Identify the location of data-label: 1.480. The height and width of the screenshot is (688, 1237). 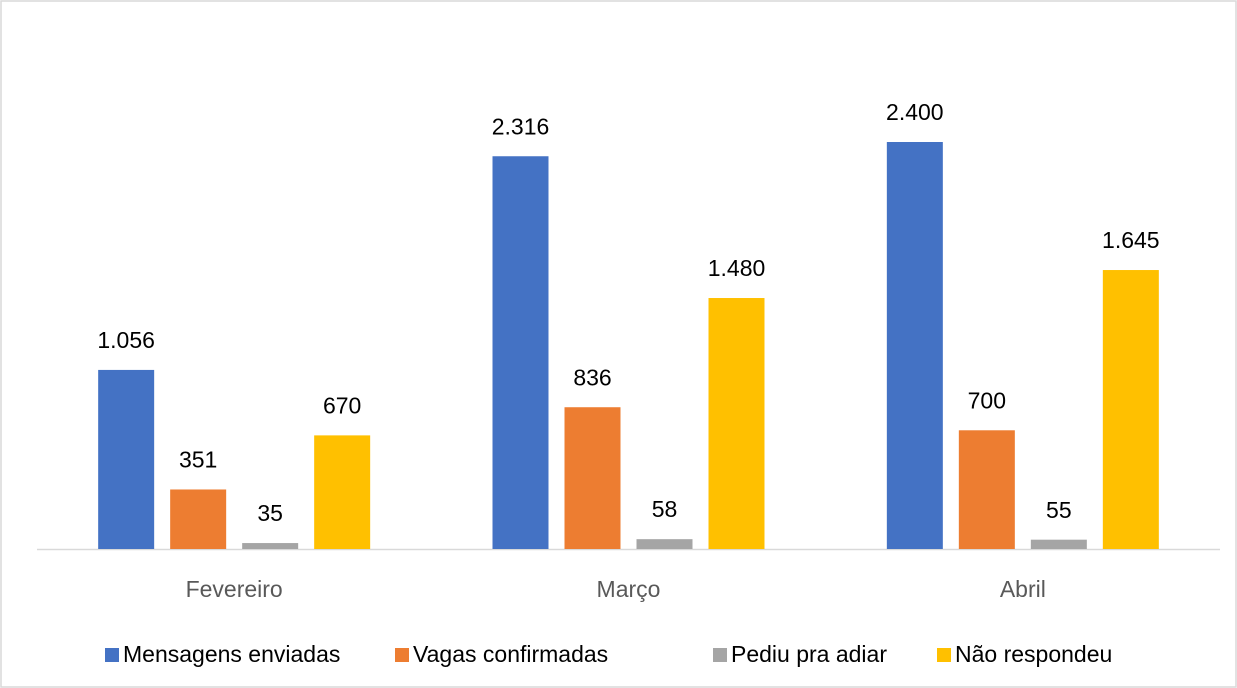
(737, 268).